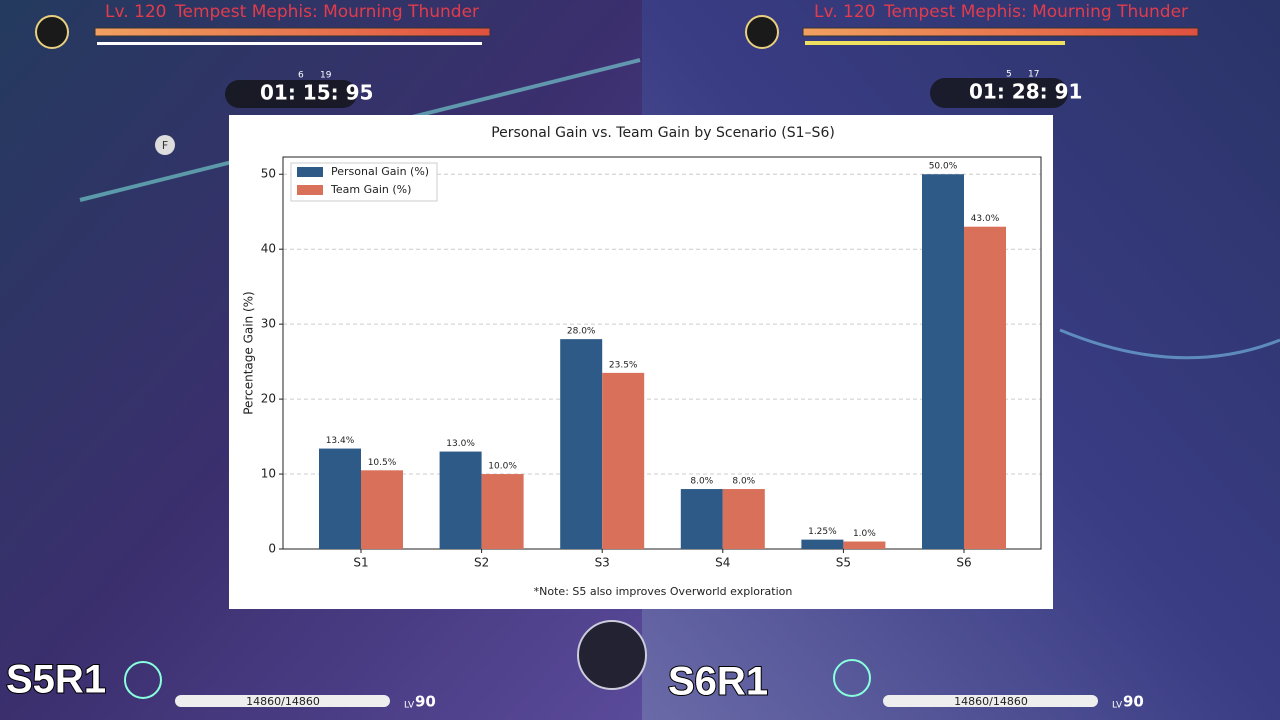 Image resolution: width=1280 pixels, height=720 pixels. What do you see at coordinates (943, 167) in the screenshot?
I see `value-label: 50.0%` at bounding box center [943, 167].